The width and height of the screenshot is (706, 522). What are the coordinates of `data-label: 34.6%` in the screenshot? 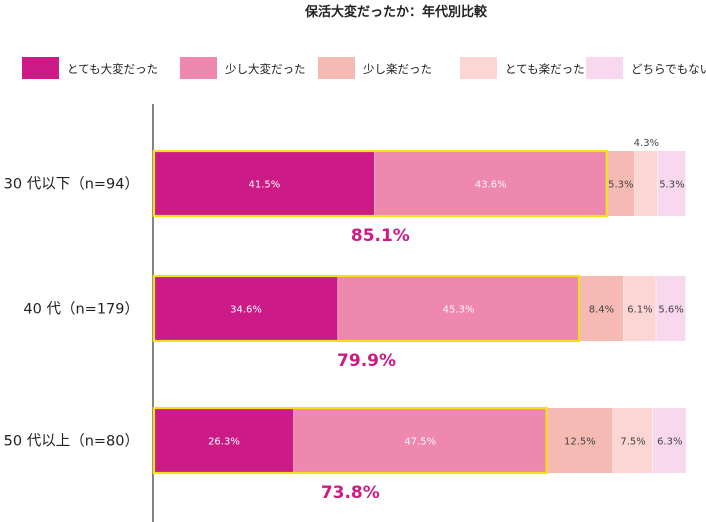 It's located at (246, 310).